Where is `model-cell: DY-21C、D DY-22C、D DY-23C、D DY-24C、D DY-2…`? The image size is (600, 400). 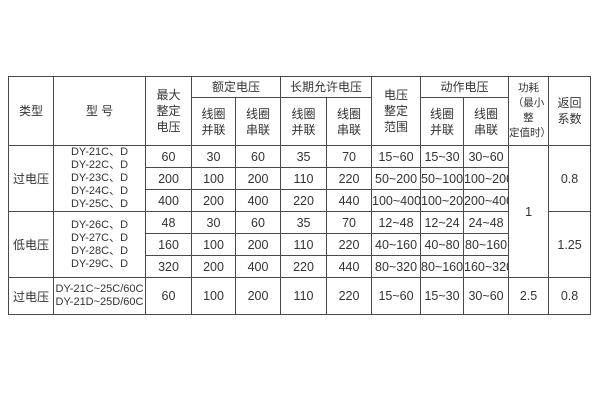 model-cell: DY-21C、D DY-22C、D DY-23C、D DY-24C、D DY-2… is located at coordinates (99, 178).